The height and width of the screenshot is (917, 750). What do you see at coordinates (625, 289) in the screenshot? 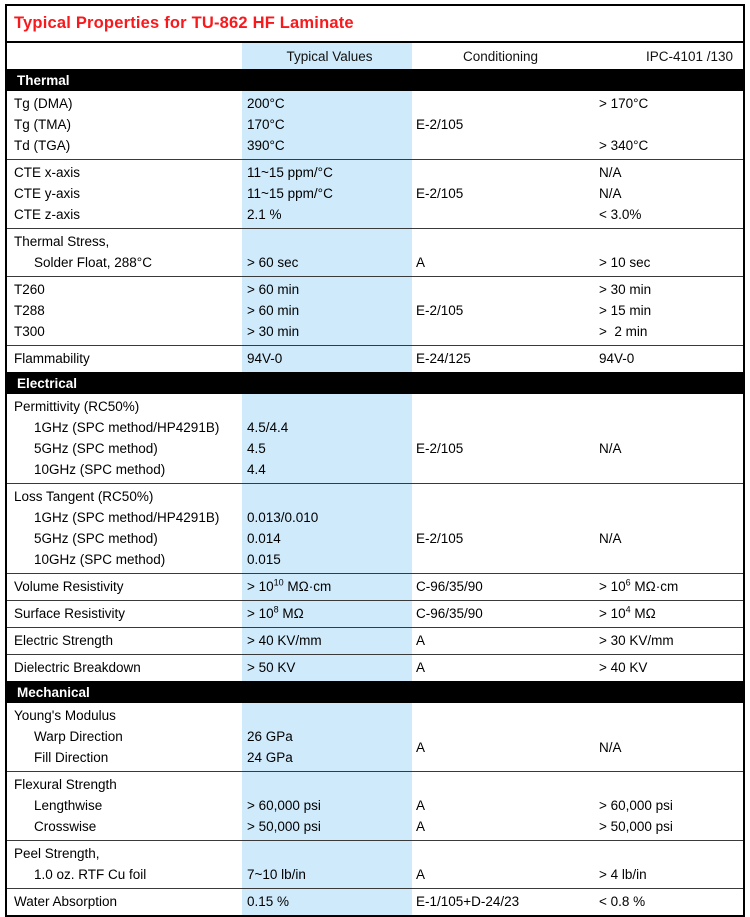
I see `ipc-value: > 30 min` at bounding box center [625, 289].